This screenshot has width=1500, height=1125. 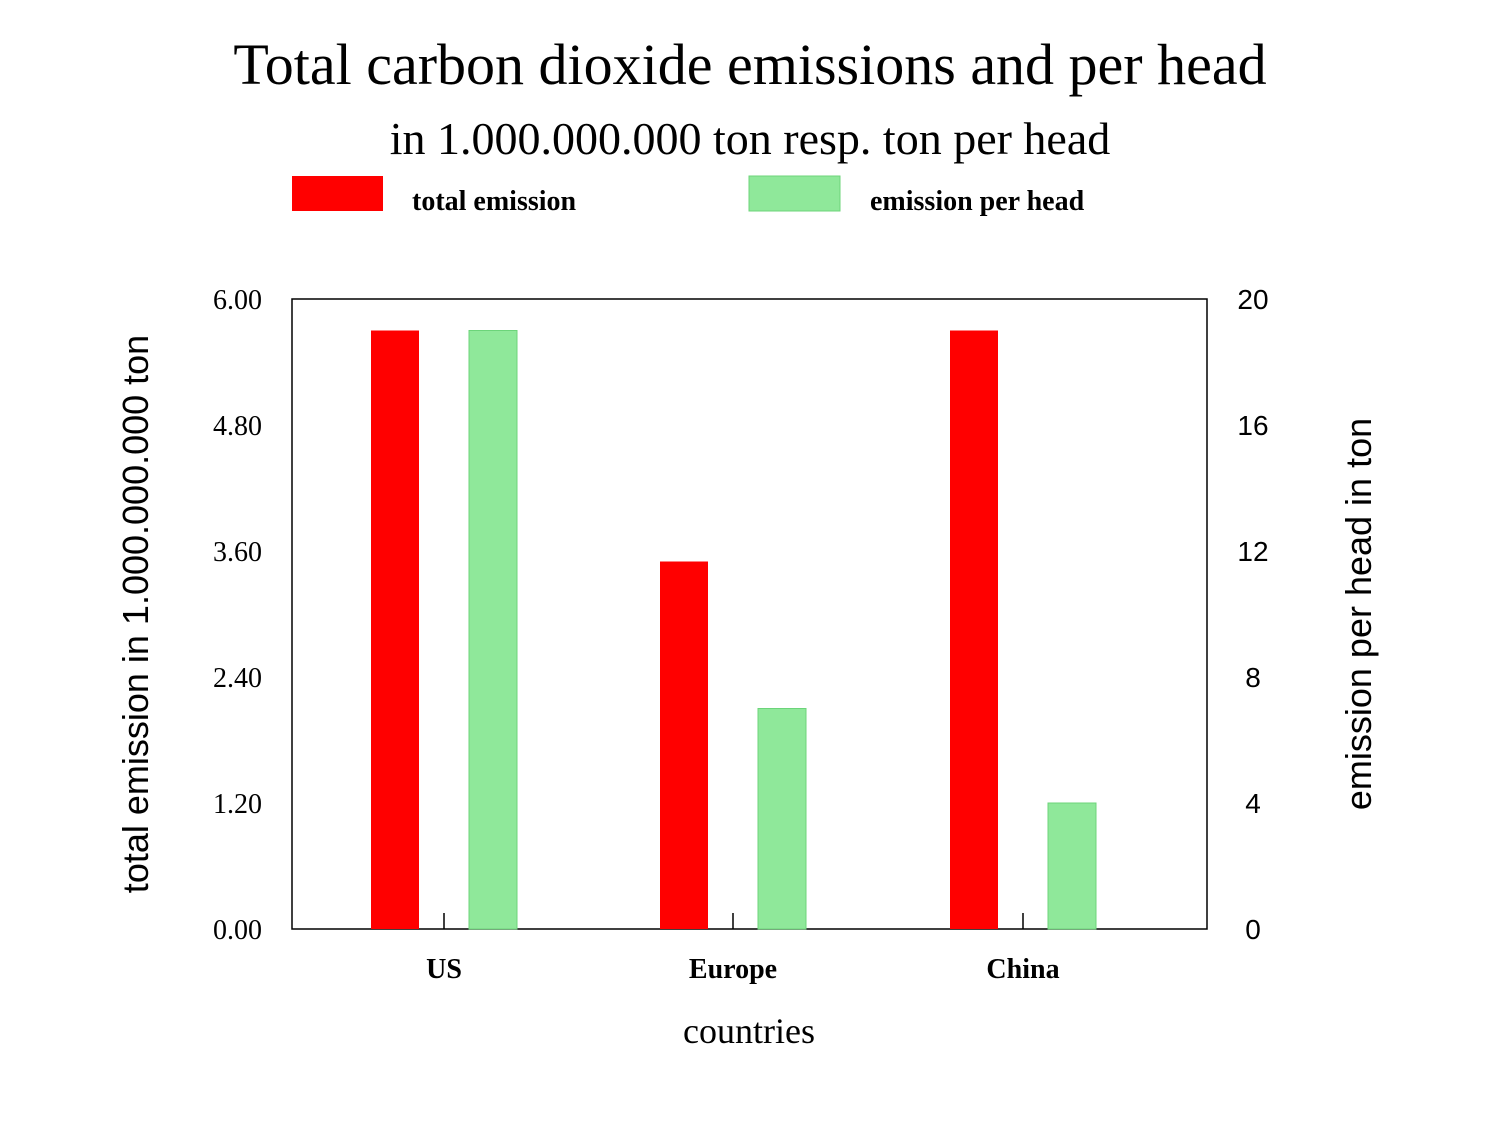 I want to click on bar-emission-per-head-china, so click(x=1072, y=866).